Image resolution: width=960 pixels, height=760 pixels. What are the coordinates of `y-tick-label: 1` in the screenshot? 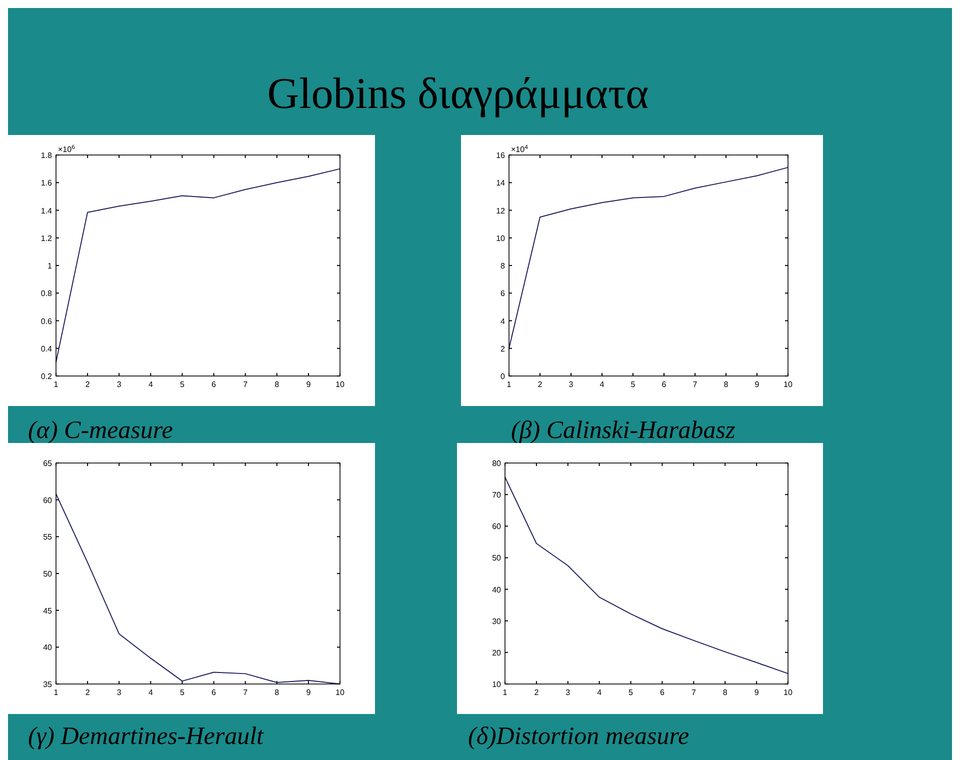 It's located at (50, 266).